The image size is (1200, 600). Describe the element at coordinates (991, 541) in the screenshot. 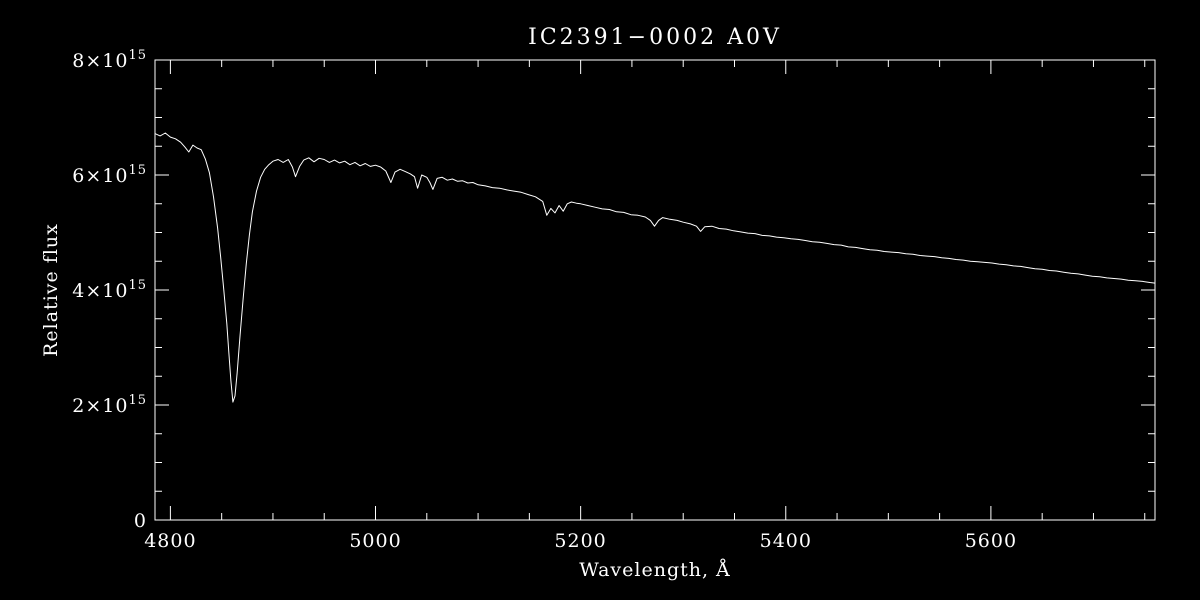

I see `x-tick-label: 5600` at that location.